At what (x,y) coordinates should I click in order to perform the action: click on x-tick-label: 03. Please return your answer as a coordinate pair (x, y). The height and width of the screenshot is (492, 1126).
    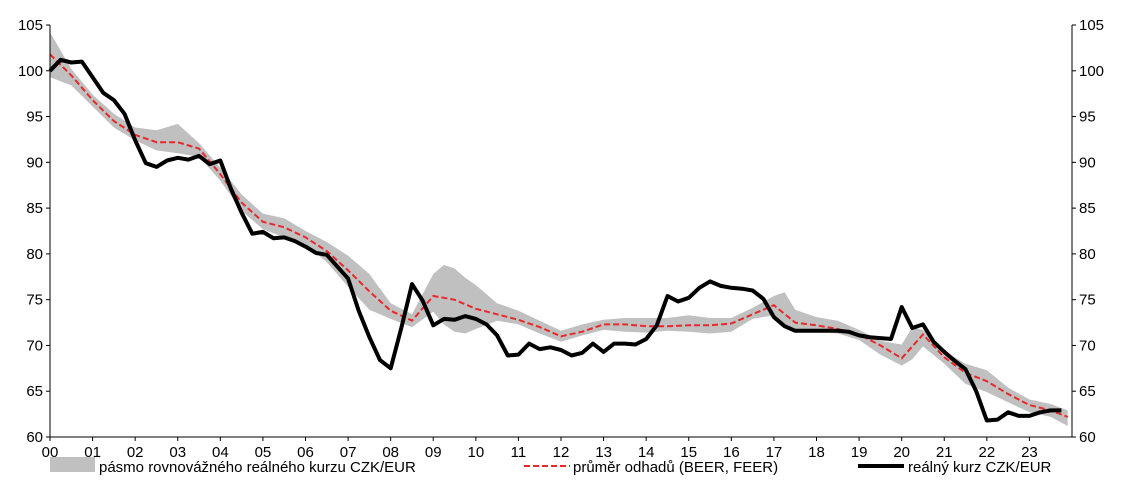
    Looking at the image, I should click on (177, 452).